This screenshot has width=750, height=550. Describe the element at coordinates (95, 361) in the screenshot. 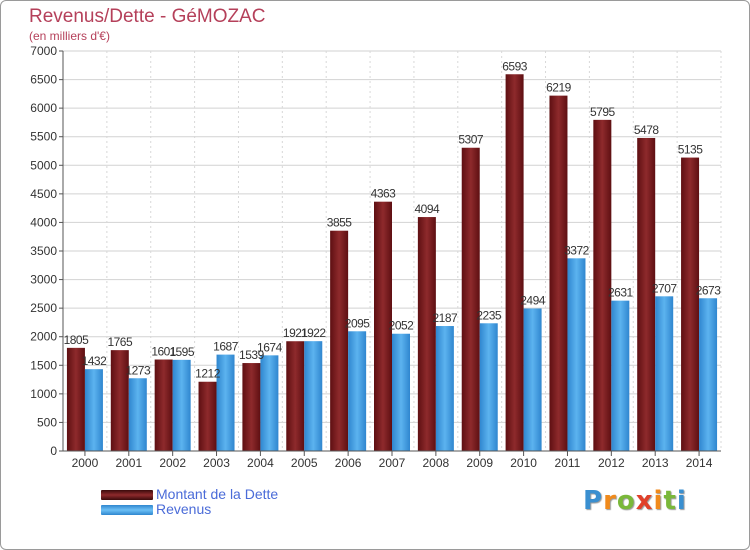

I see `bar-revenue-label: 1432` at that location.